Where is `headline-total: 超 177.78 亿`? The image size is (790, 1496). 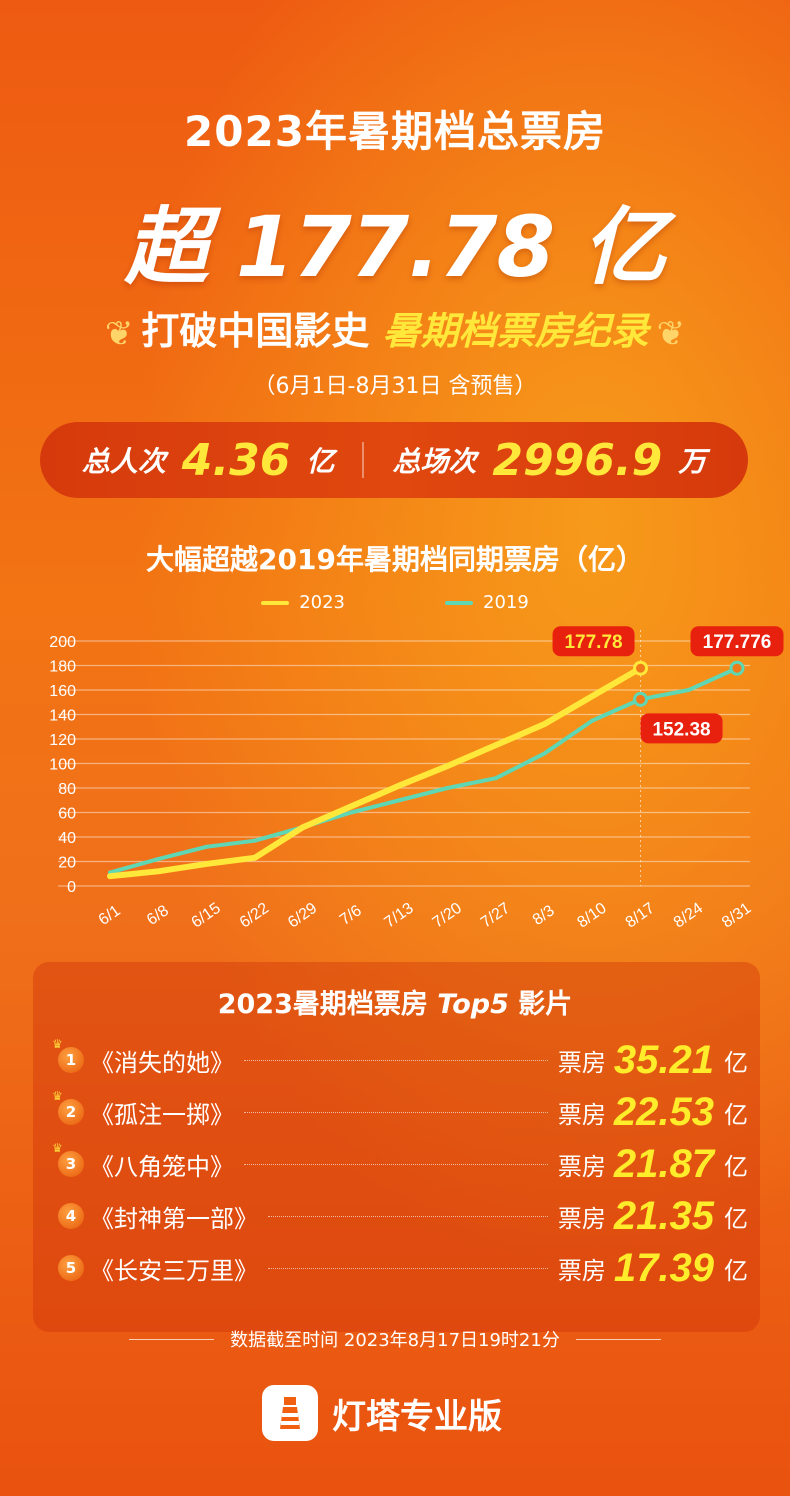 headline-total: 超 177.78 亿 is located at coordinates (395, 247).